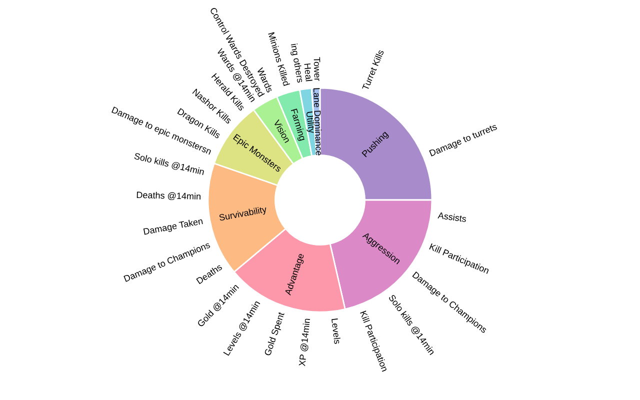 Image resolution: width=640 pixels, height=400 pixels. Describe the element at coordinates (373, 70) in the screenshot. I see `text: Turret Kills` at that location.